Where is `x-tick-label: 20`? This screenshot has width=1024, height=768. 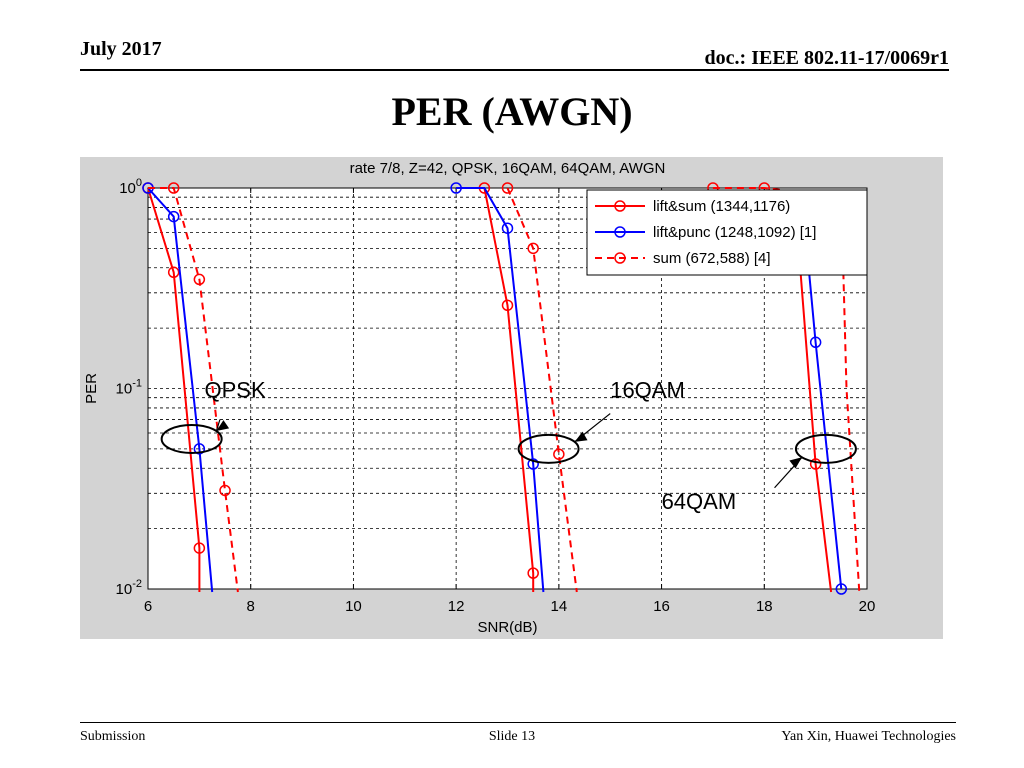
x-tick-label: 20 is located at coordinates (867, 606).